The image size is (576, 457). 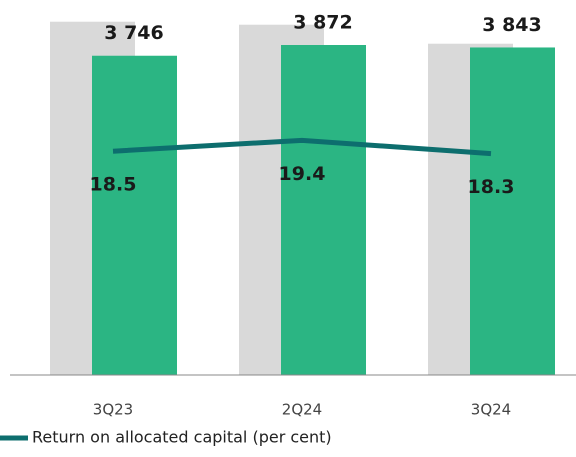 I want to click on value-label: 18.3, so click(x=491, y=187).